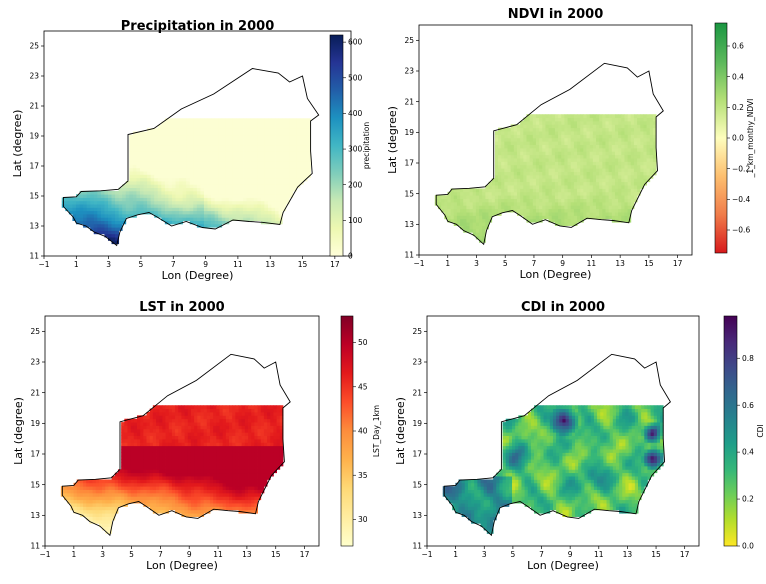 The height and width of the screenshot is (584, 766). Describe the element at coordinates (556, 14) in the screenshot. I see `chart-title: NDVI in 2000` at that location.